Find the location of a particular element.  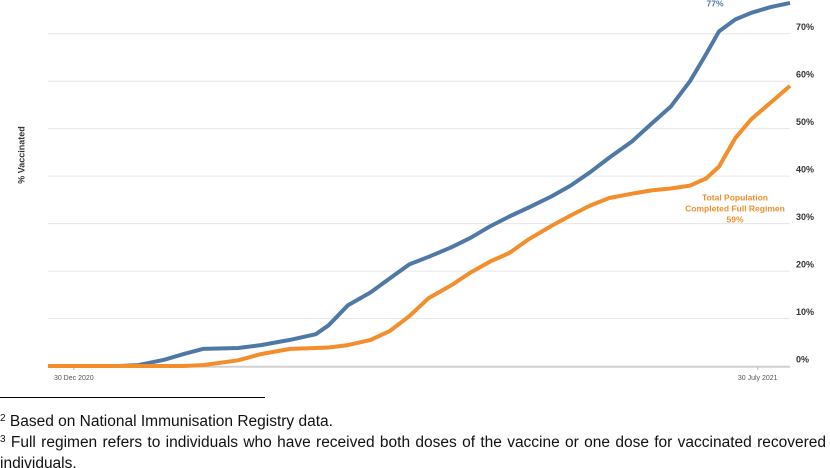

y-tick-label: 20% is located at coordinates (805, 264).